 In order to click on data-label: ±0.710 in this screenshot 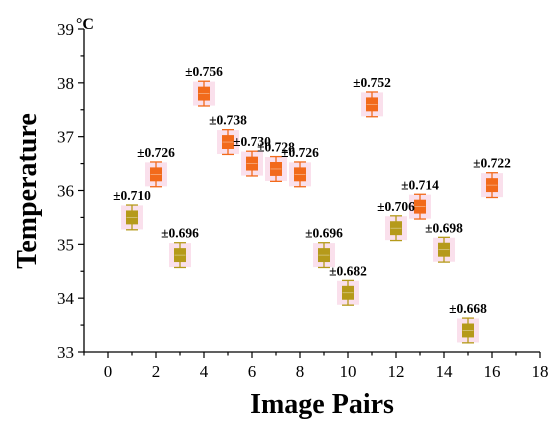, I will do `click(132, 195)`.